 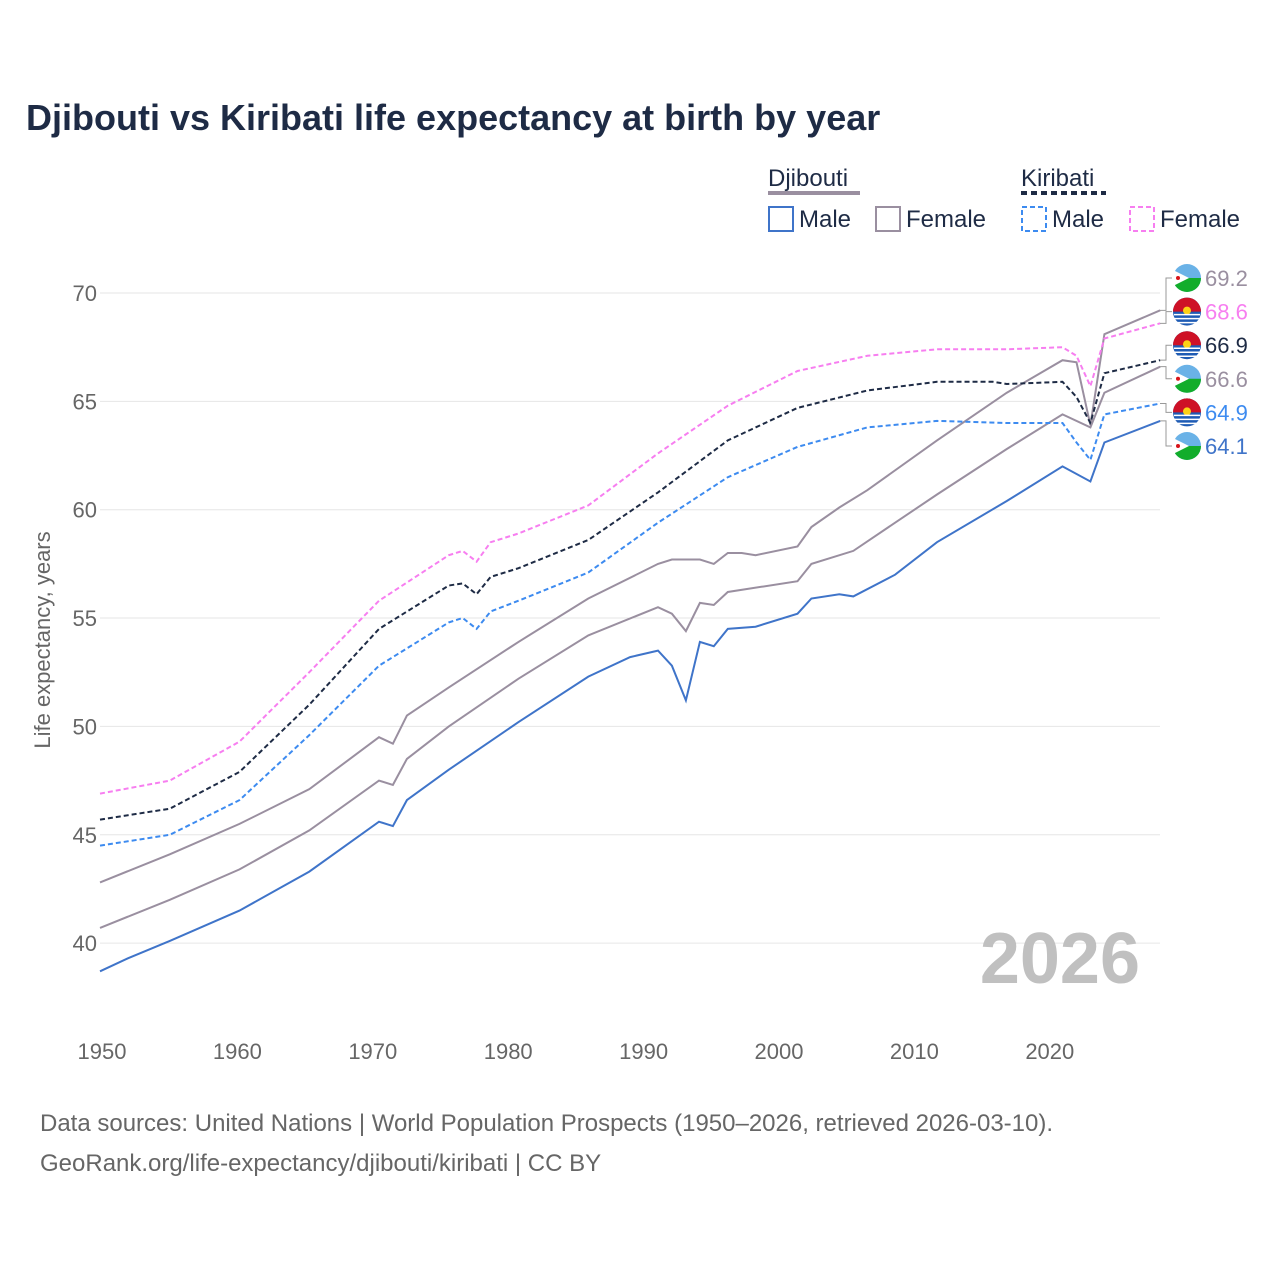 What do you see at coordinates (888, 219) in the screenshot?
I see `legend-swatch-djibouti-female` at bounding box center [888, 219].